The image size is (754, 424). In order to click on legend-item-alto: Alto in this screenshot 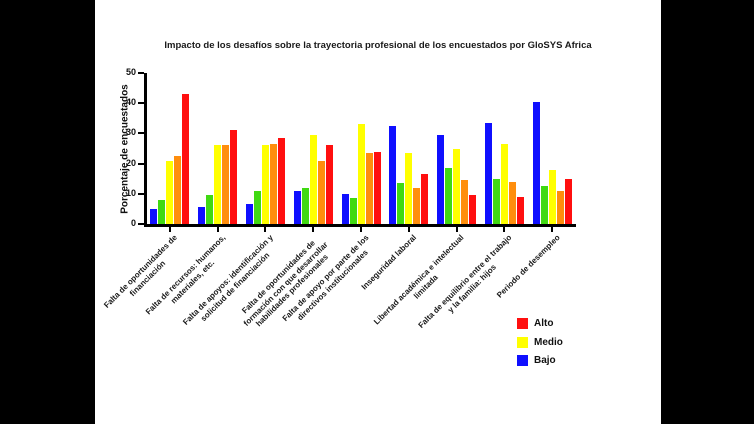, I will do `click(557, 324)`.